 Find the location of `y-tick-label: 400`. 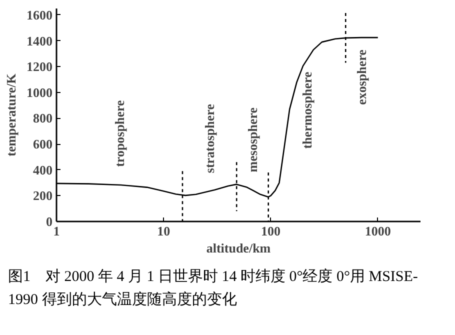

y-tick-label: 400 is located at coordinates (42, 170).